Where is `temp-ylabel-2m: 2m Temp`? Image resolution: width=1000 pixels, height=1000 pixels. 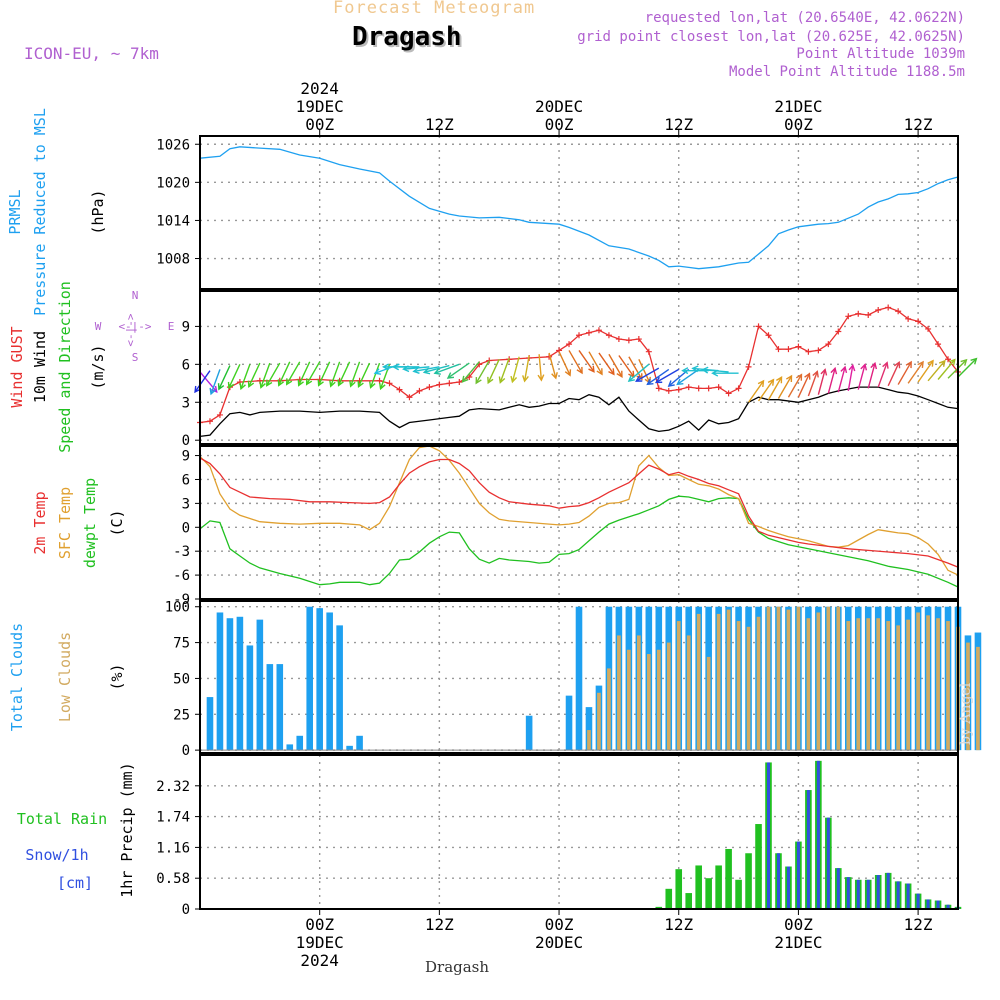
temp-ylabel-2m: 2m Temp is located at coordinates (40, 522).